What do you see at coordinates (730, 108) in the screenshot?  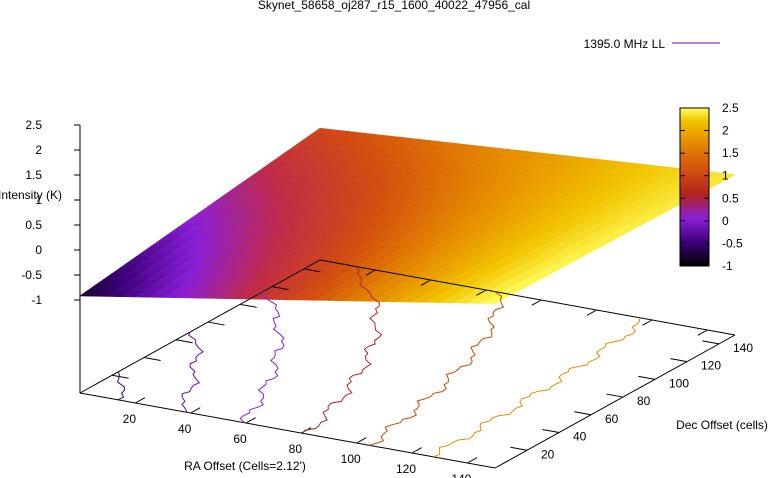 I see `colorbar-tick-label: 2.5` at bounding box center [730, 108].